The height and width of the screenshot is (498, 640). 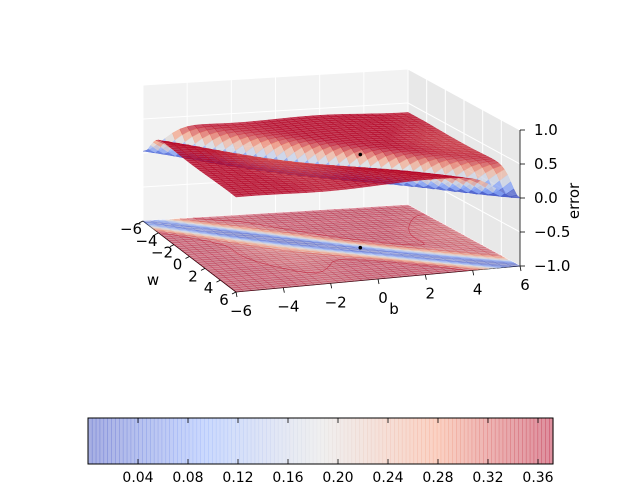 I want to click on grid-floor-b, so click(x=235, y=253).